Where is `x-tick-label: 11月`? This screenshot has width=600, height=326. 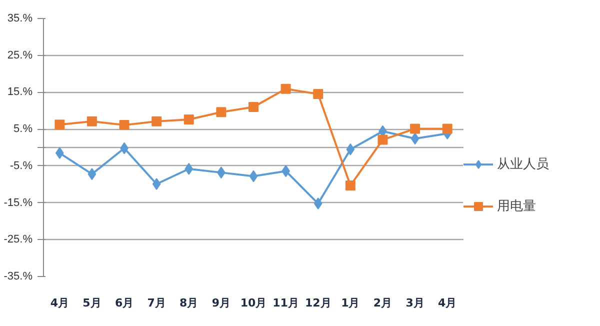 x-tick-label: 11月 is located at coordinates (285, 303).